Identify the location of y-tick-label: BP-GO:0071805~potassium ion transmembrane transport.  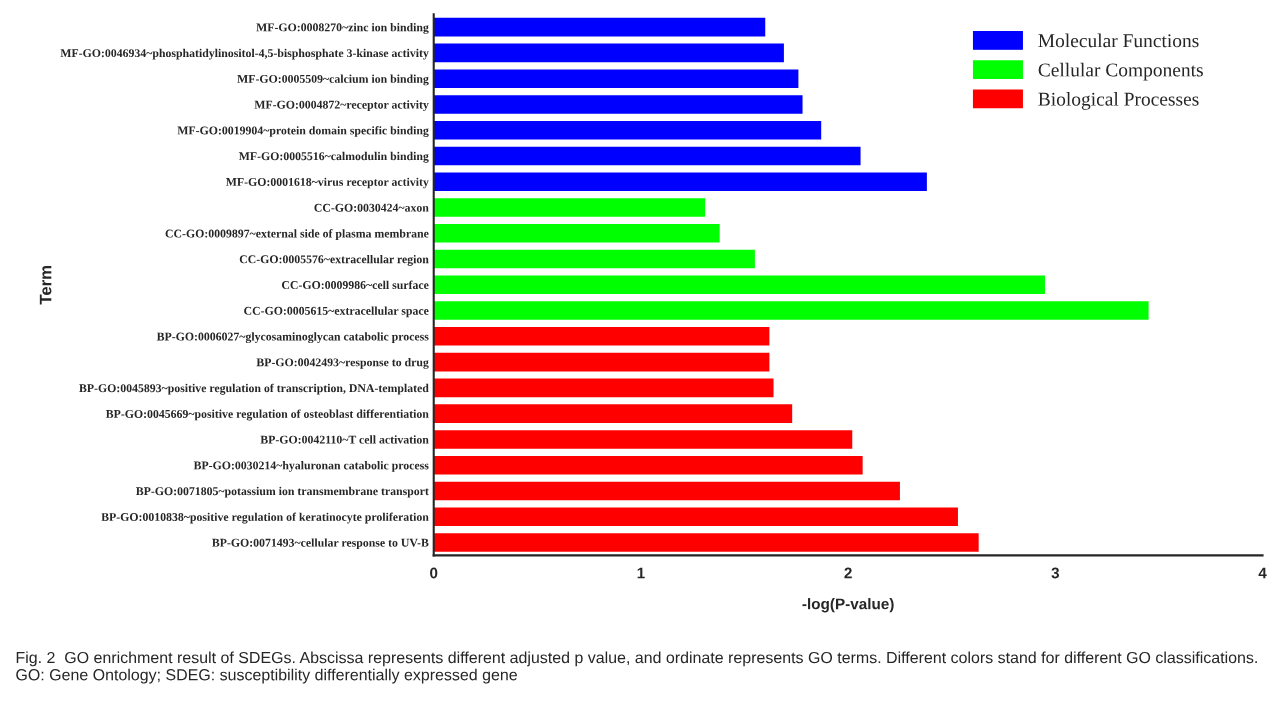
(282, 492).